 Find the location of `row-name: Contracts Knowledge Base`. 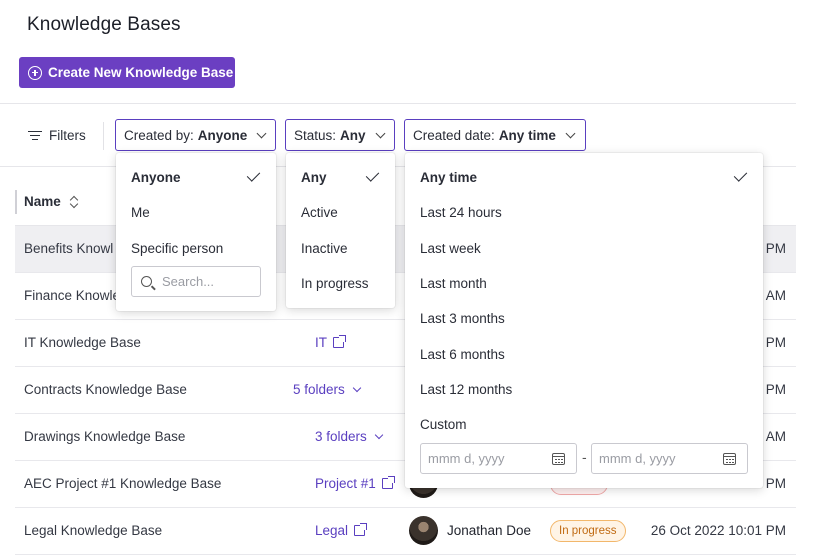

row-name: Contracts Knowledge Base is located at coordinates (105, 389).